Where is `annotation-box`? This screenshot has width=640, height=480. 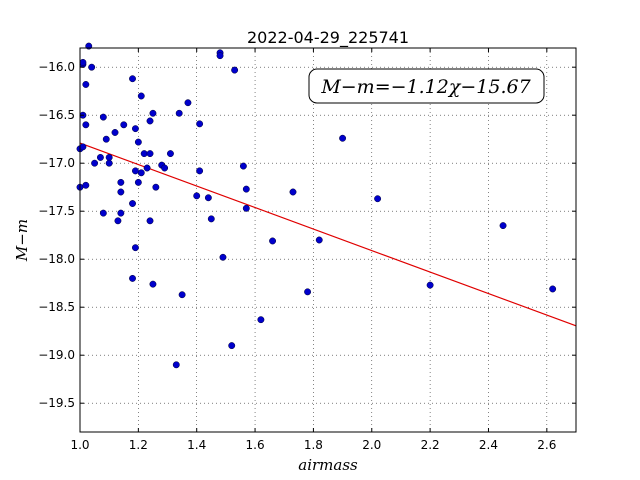 annotation-box is located at coordinates (426, 86).